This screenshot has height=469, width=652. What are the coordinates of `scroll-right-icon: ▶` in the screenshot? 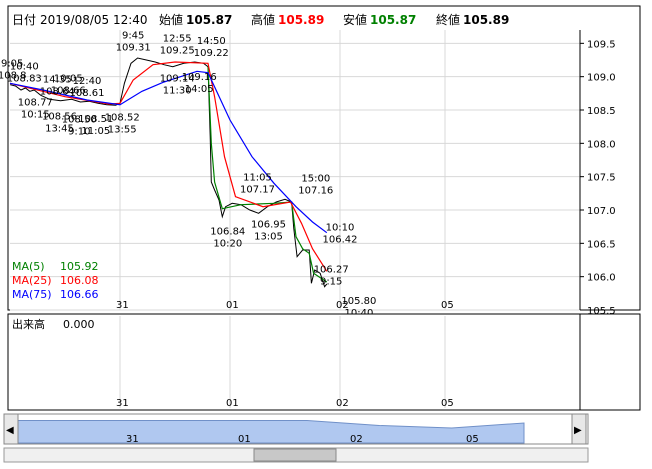 It's located at (578, 430).